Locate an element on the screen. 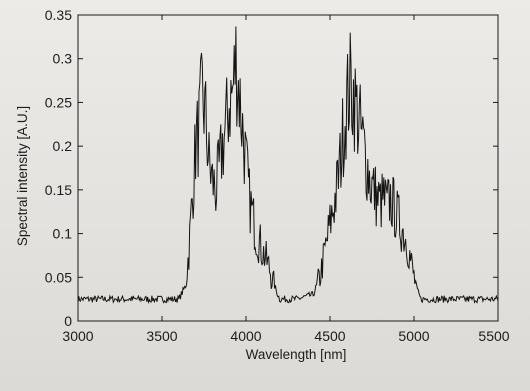  y-tick-label: 0.3 is located at coordinates (63, 59).